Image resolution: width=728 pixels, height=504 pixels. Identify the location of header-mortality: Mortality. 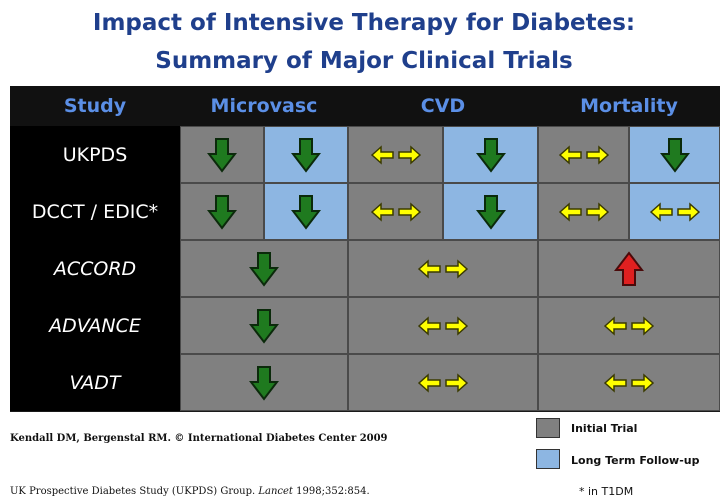
(629, 106).